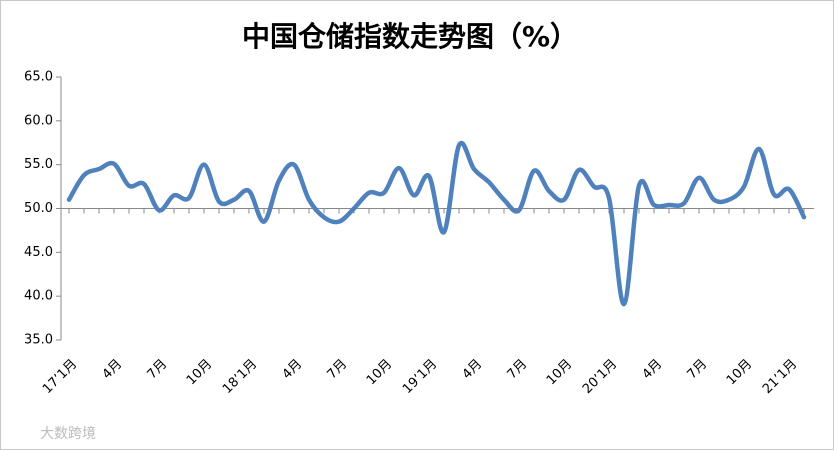 Image resolution: width=834 pixels, height=450 pixels. What do you see at coordinates (68, 434) in the screenshot?
I see `watermark: 大数跨境` at bounding box center [68, 434].